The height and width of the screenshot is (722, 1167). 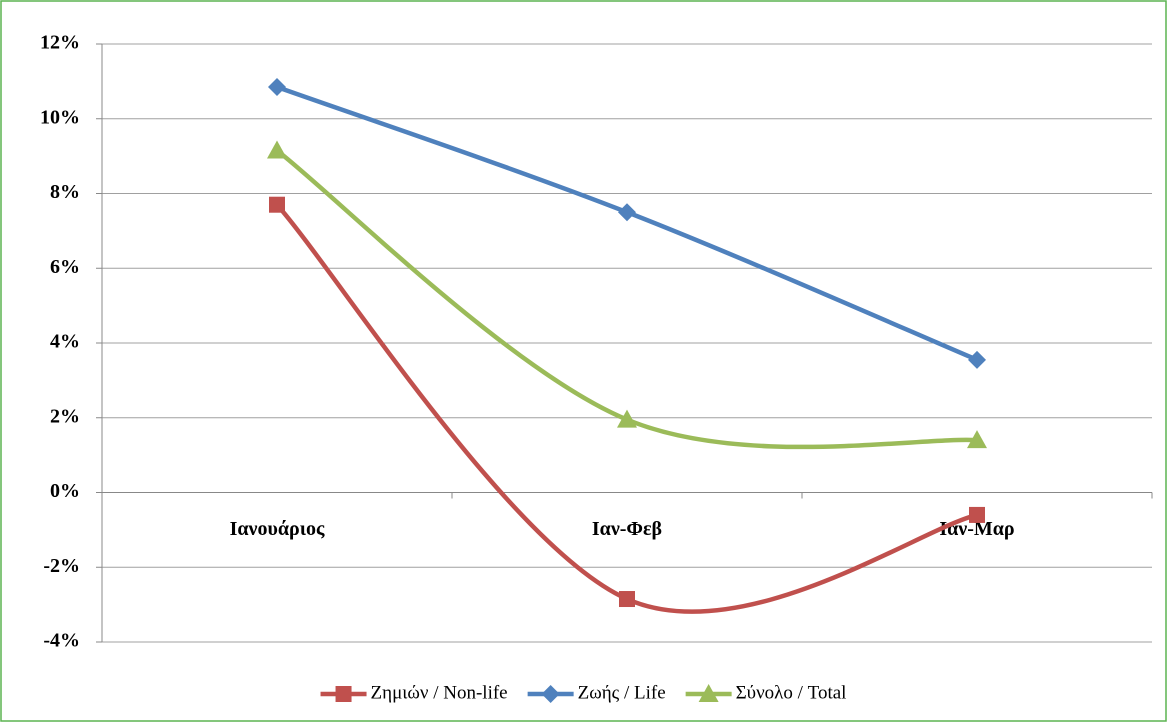 What do you see at coordinates (65, 192) in the screenshot?
I see `y-tick-label: 8%` at bounding box center [65, 192].